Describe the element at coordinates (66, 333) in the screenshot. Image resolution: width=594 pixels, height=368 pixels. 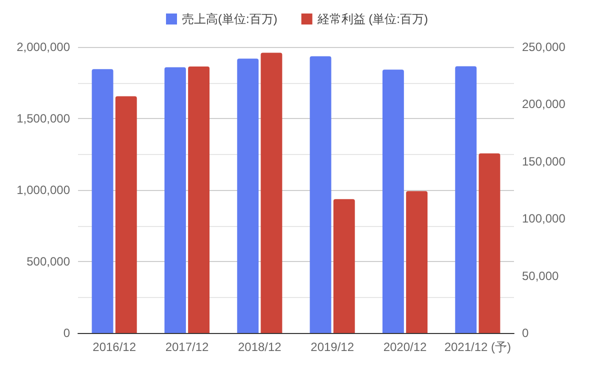
I see `y-tick-label: 0` at that location.